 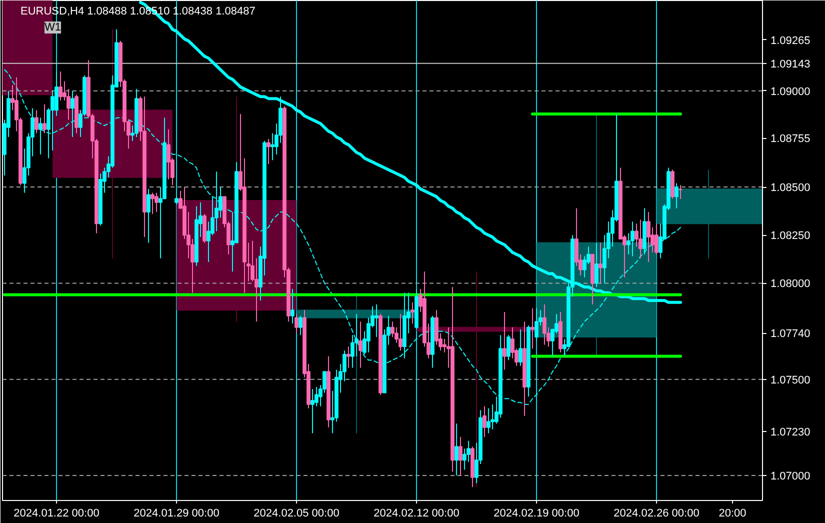 I want to click on y-tick-label: 1.08755, so click(x=790, y=139).